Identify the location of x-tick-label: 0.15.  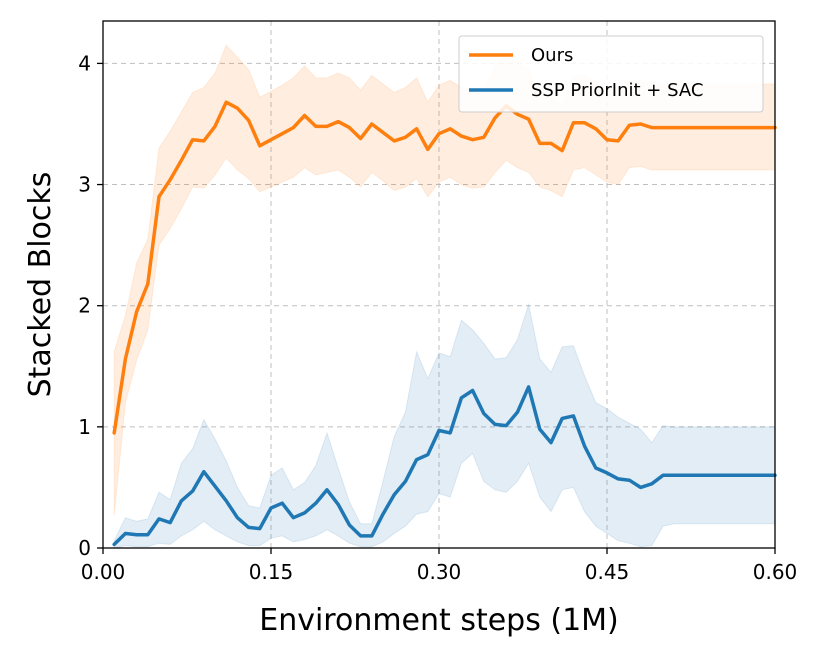
(271, 572).